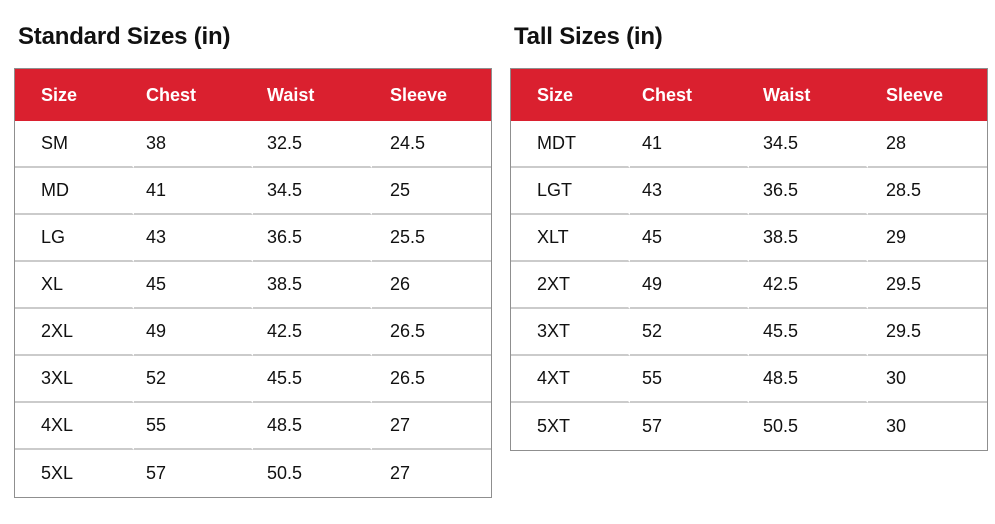 This screenshot has width=995, height=524. I want to click on size-cell: SM, so click(74, 144).